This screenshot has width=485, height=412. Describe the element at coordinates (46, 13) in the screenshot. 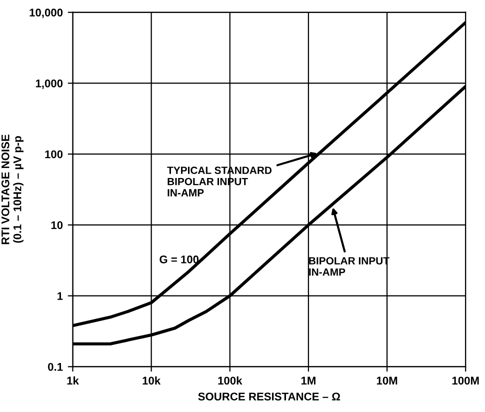

I see `y-tick-label: 10,000` at that location.